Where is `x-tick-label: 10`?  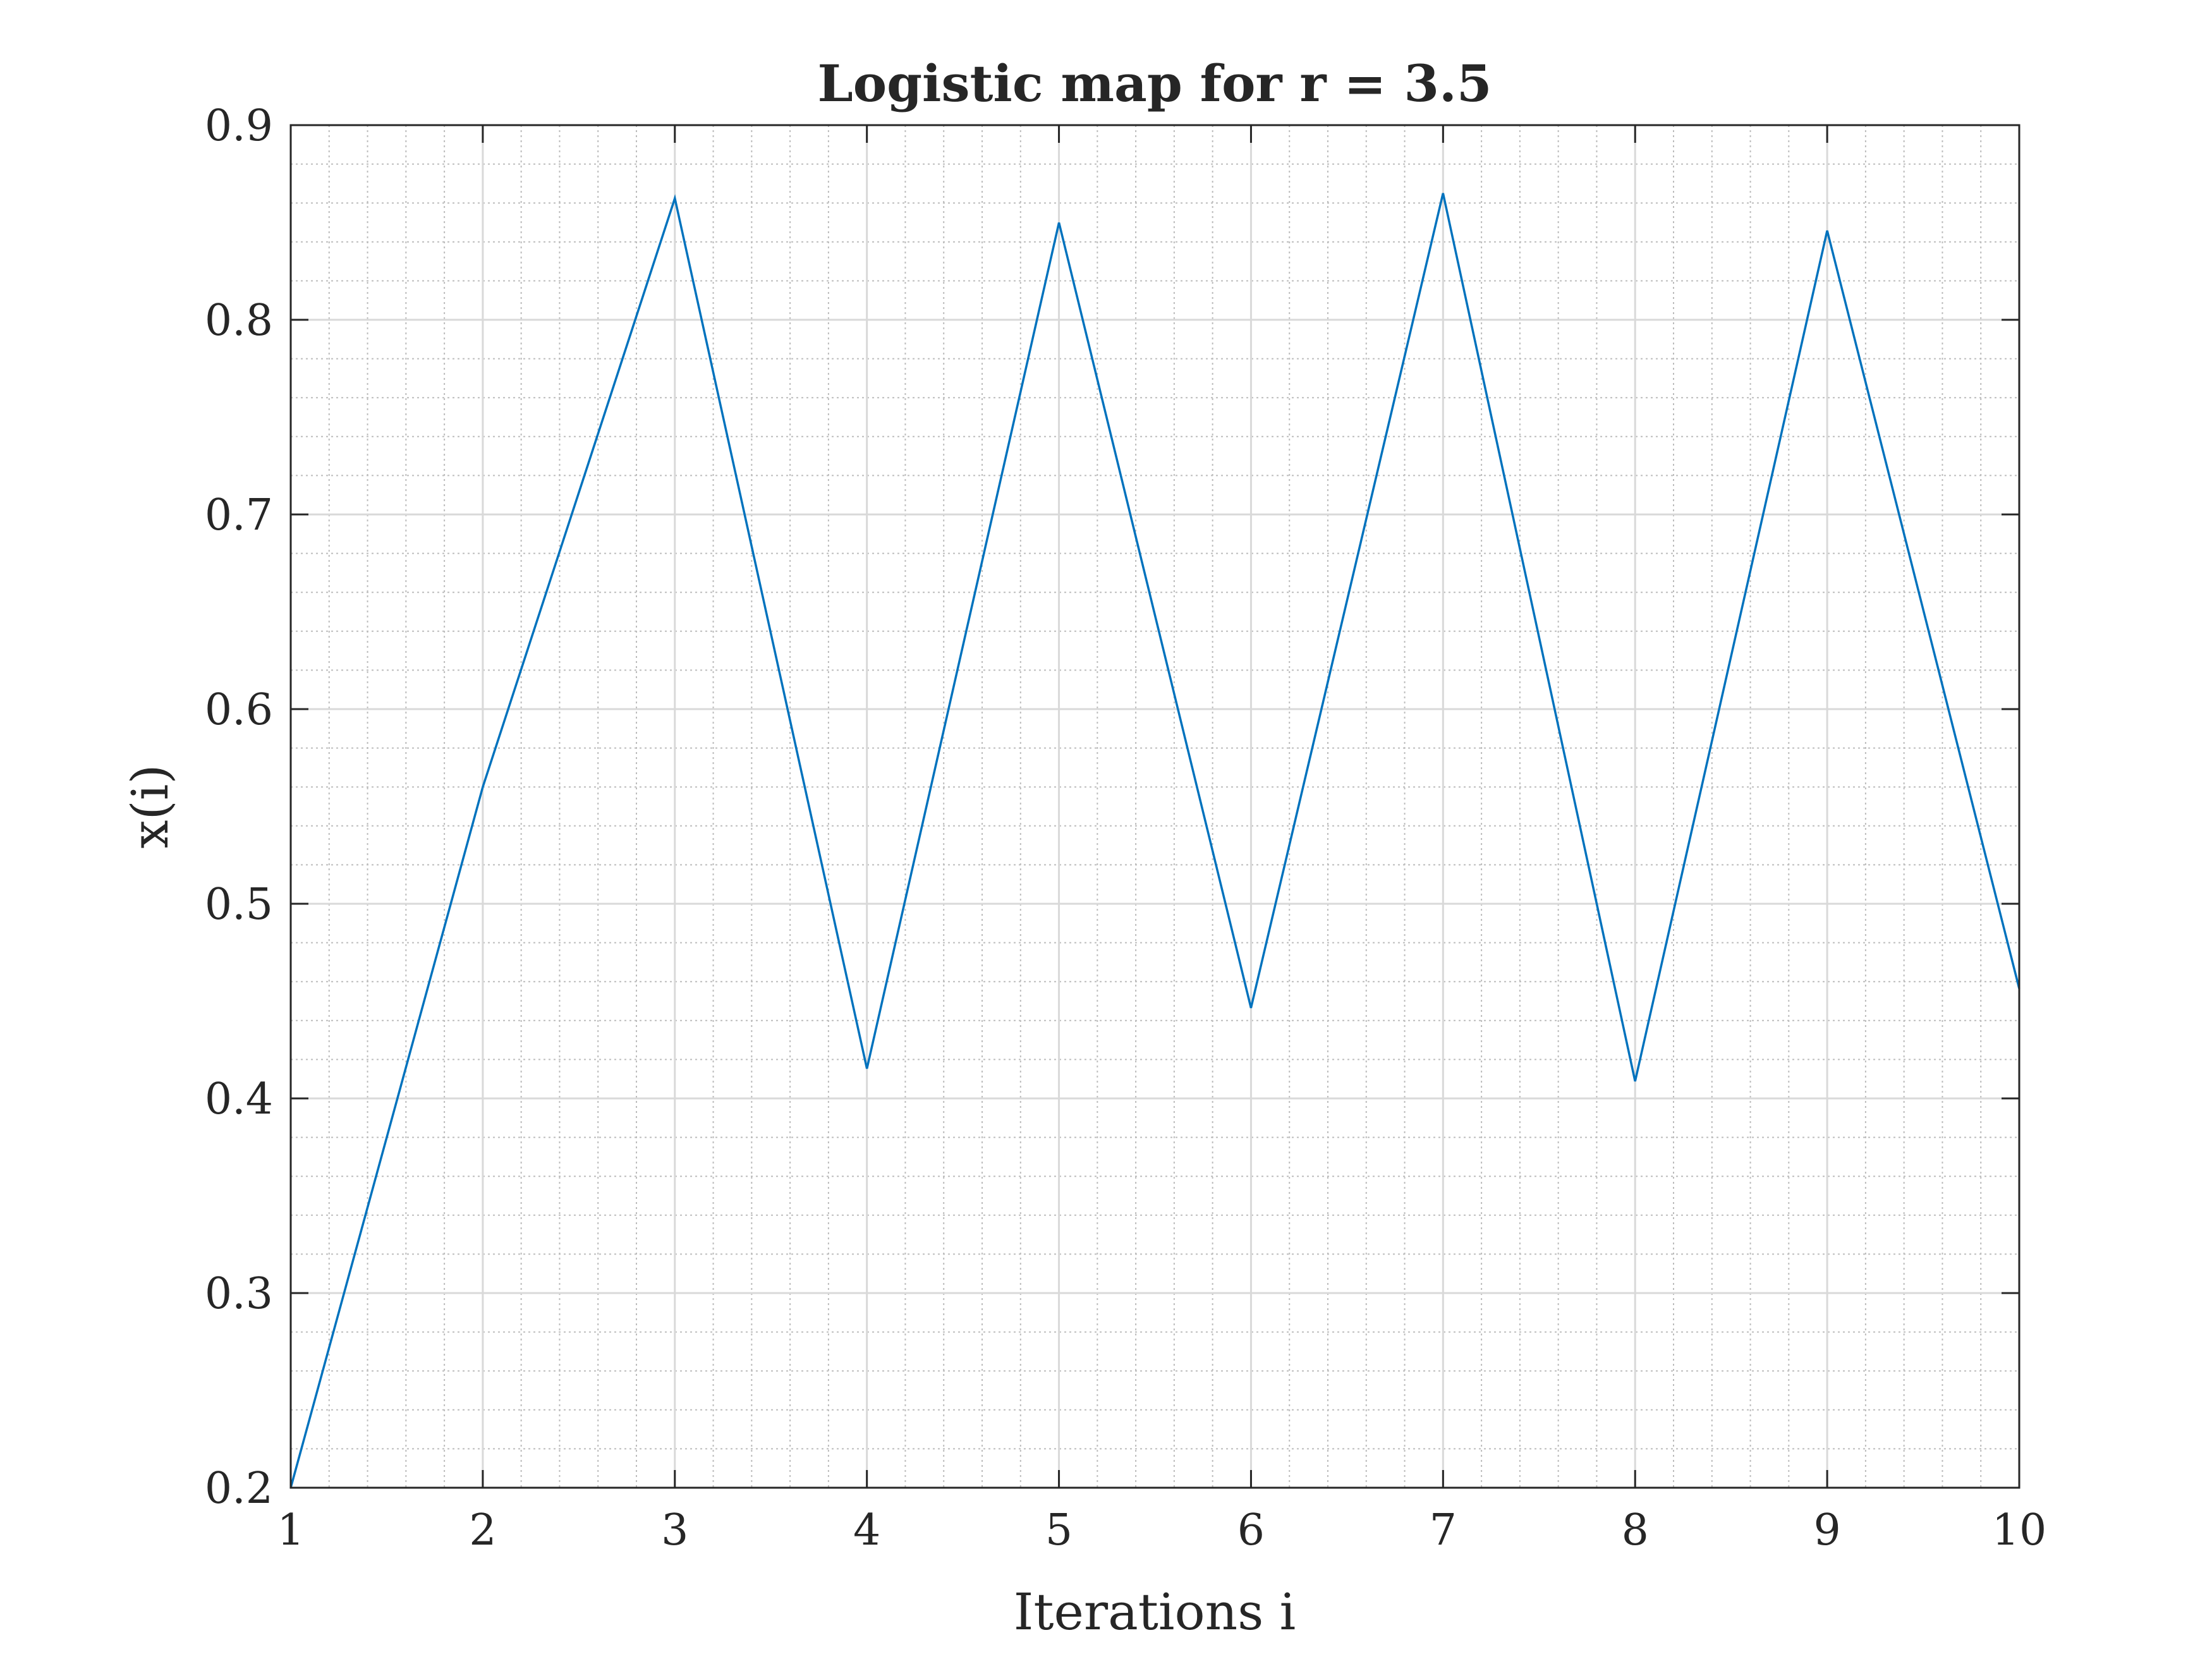 x-tick-label: 10 is located at coordinates (2020, 1530).